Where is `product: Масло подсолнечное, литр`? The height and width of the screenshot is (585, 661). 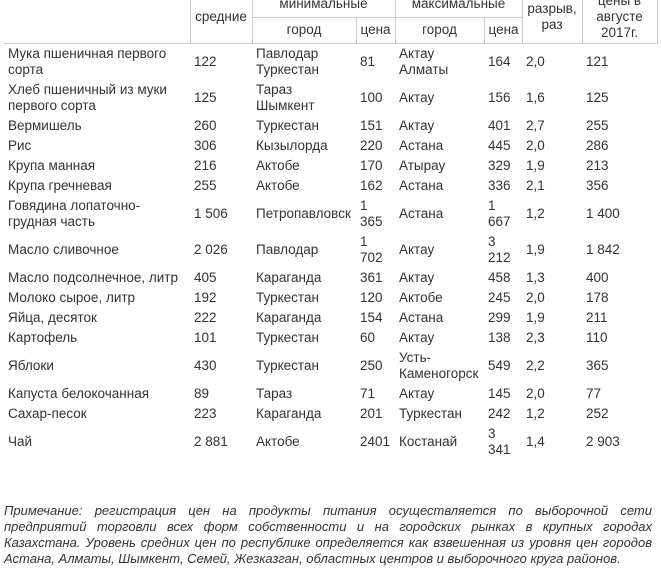
product: Масло подсолнечное, литр is located at coordinates (93, 277).